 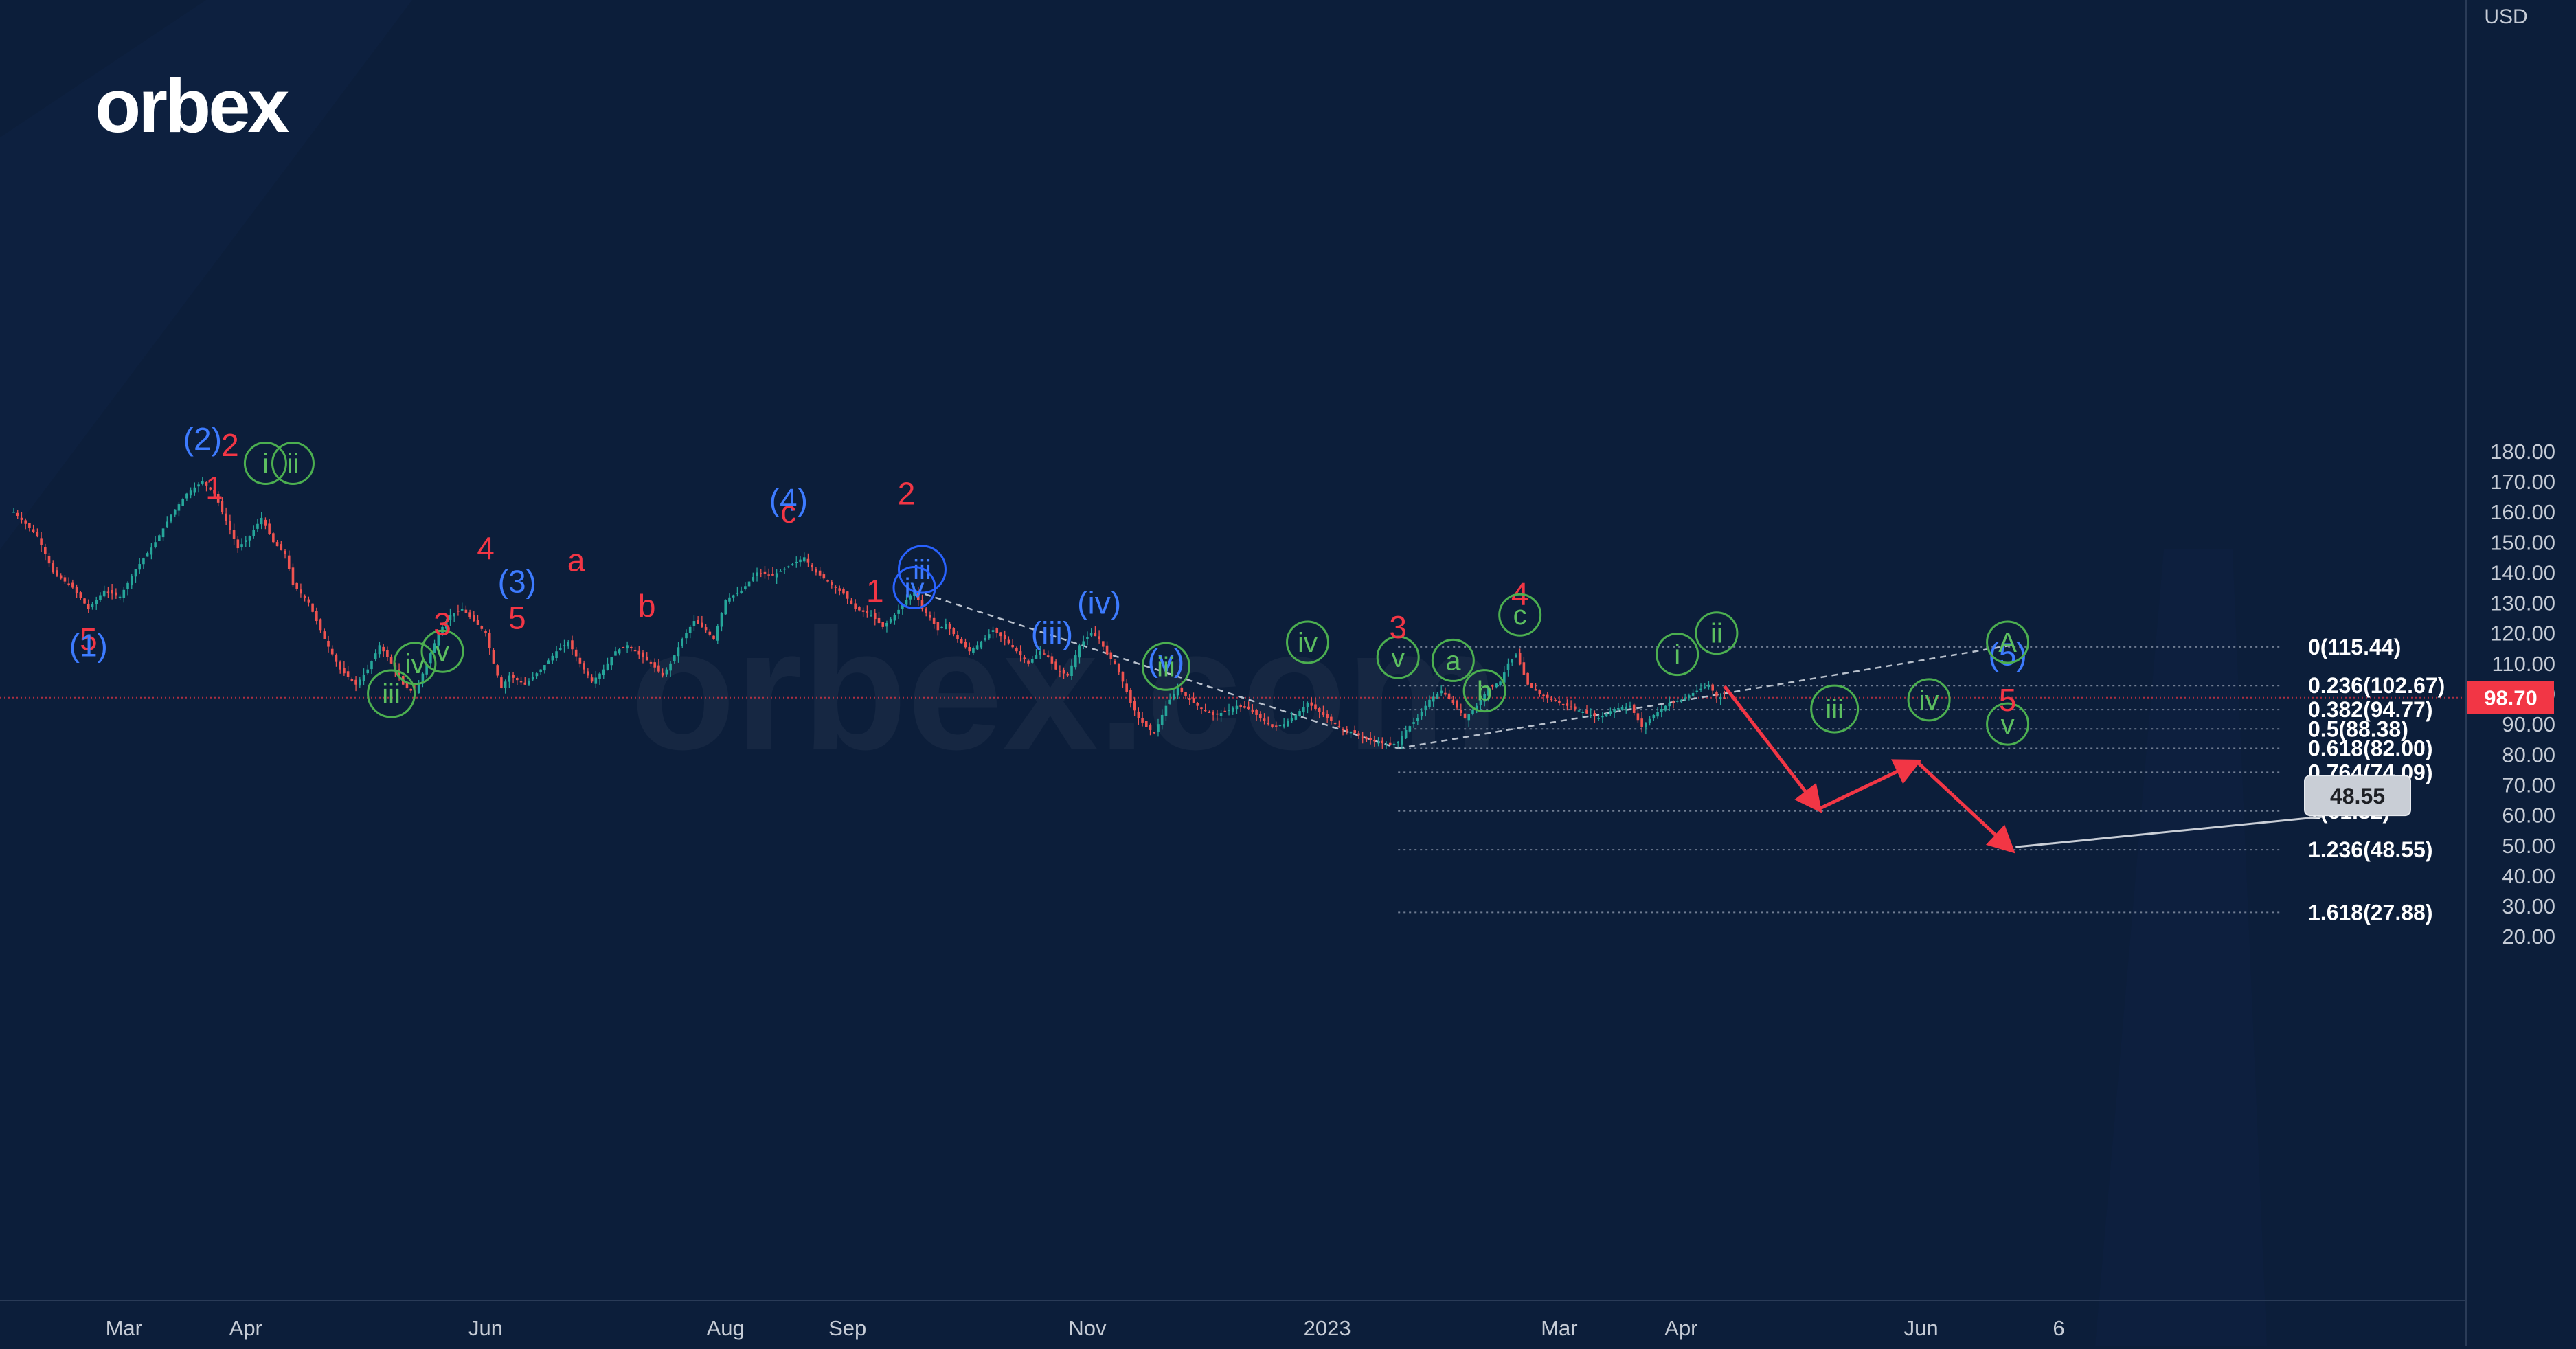 What do you see at coordinates (1327, 1328) in the screenshot?
I see `x-tick-label: 2023` at bounding box center [1327, 1328].